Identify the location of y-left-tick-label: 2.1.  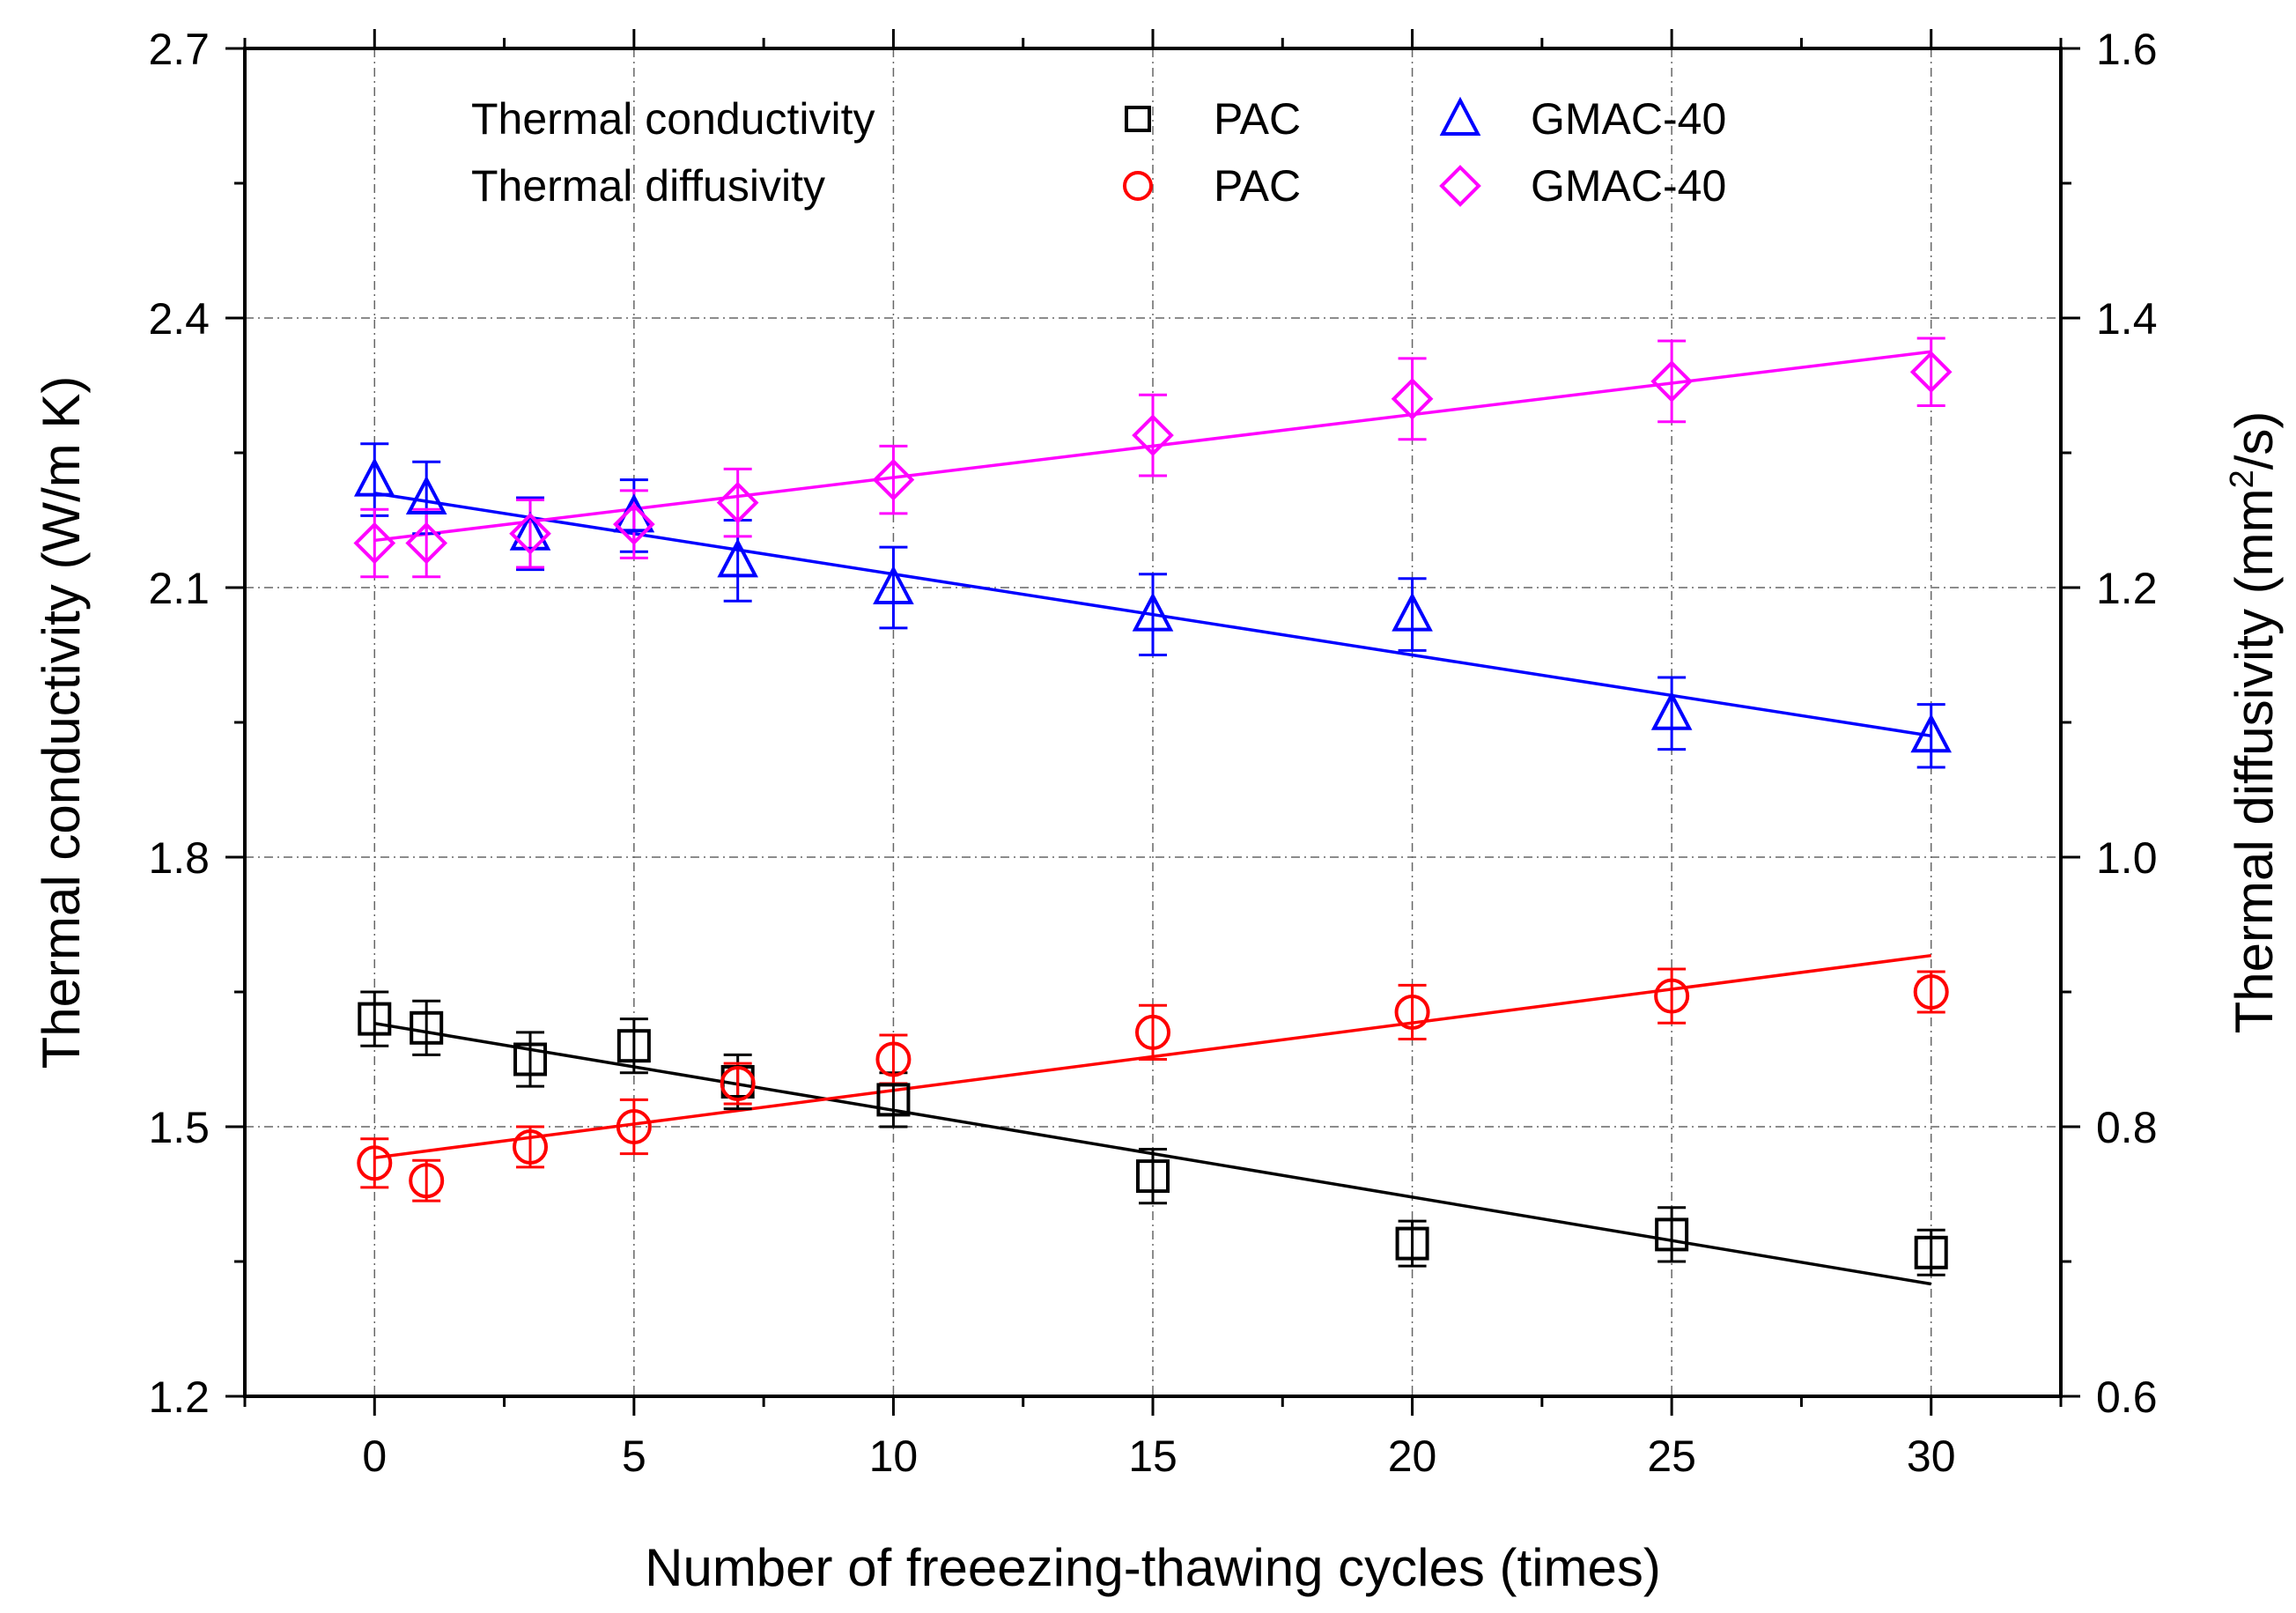
(179, 588).